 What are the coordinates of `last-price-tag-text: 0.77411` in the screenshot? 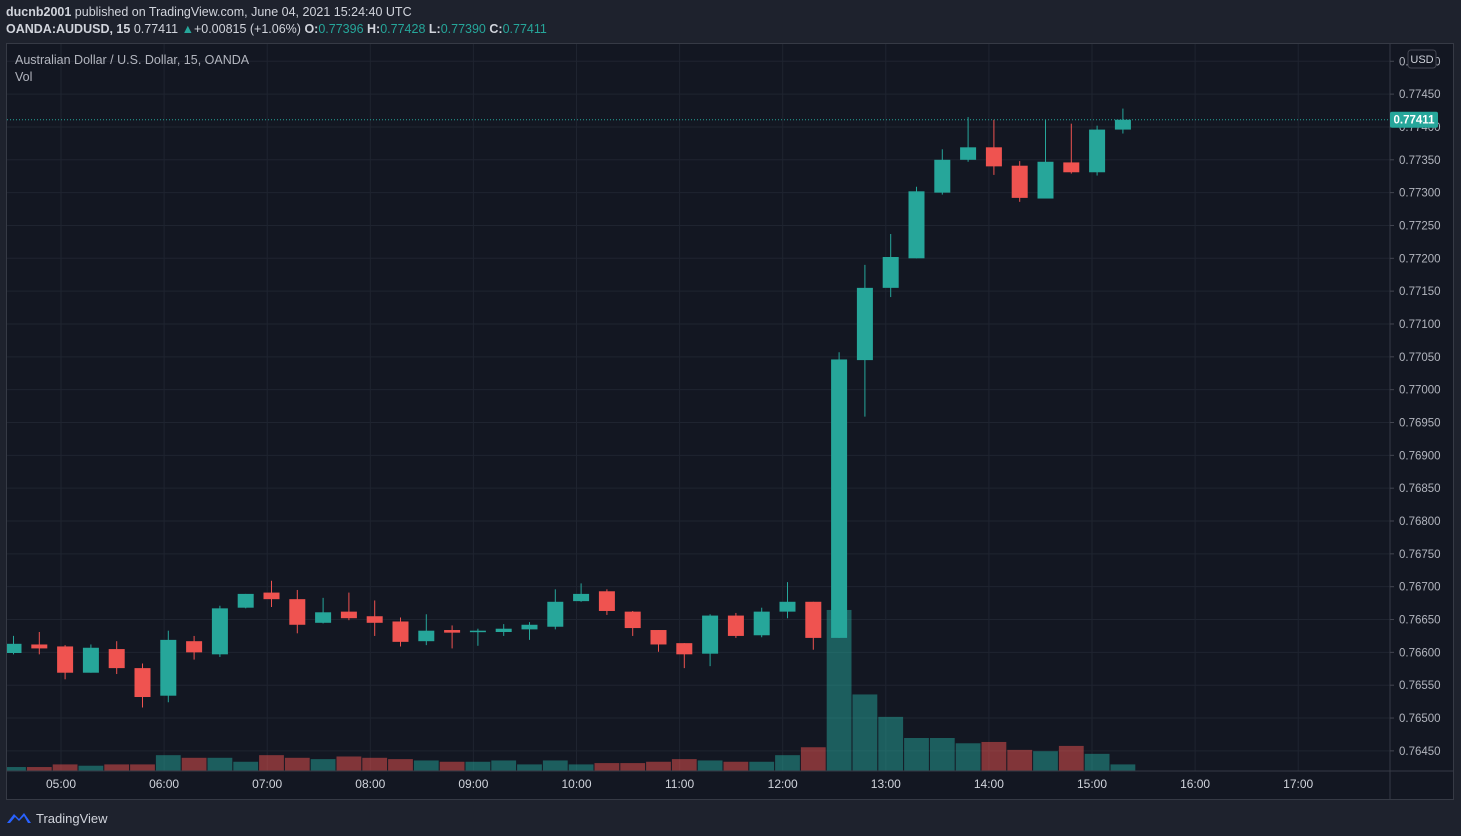 It's located at (1415, 121).